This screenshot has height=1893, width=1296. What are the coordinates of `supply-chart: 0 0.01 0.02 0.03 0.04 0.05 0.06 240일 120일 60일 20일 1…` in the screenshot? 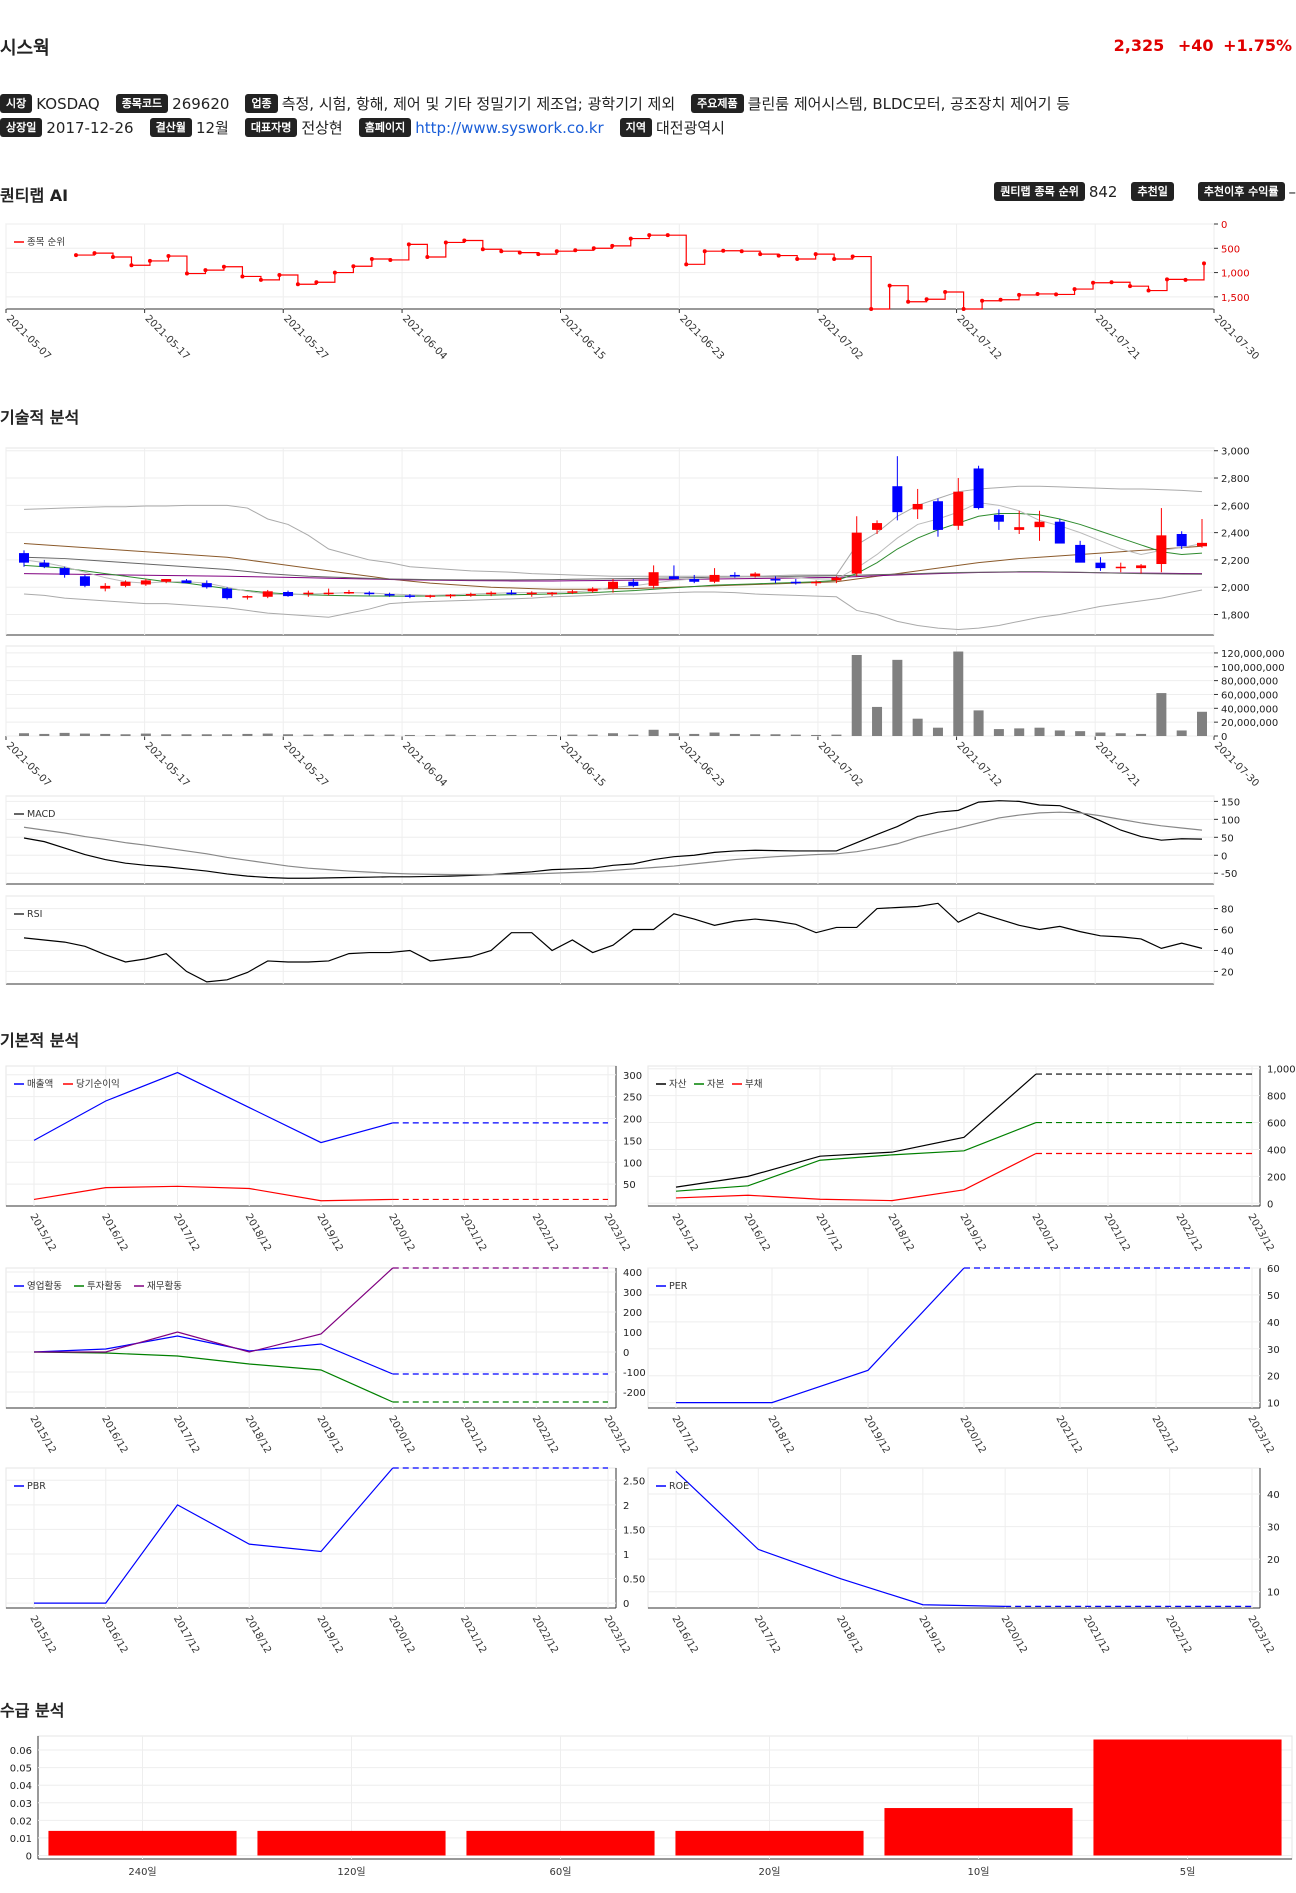 It's located at (651, 1806).